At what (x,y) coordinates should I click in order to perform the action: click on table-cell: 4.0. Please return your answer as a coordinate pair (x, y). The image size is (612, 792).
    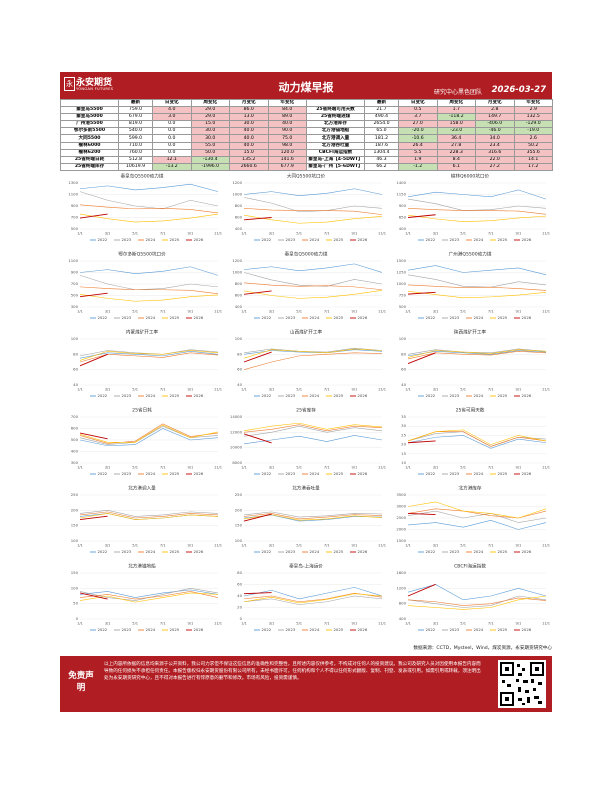
    Looking at the image, I should click on (172, 110).